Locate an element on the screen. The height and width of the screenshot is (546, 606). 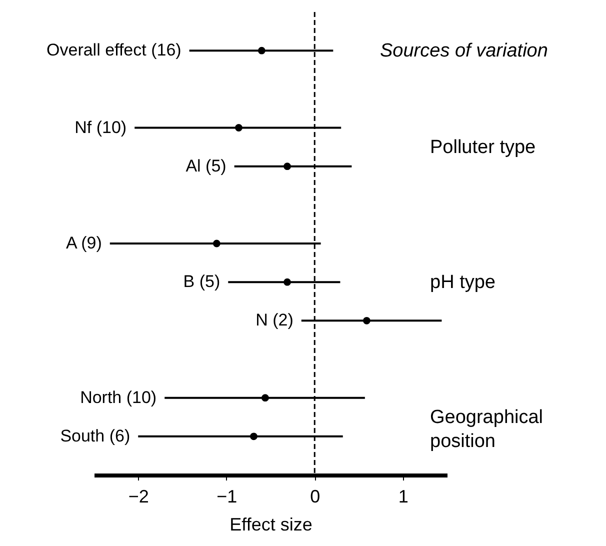
x-tick-label: 1 is located at coordinates (403, 496).